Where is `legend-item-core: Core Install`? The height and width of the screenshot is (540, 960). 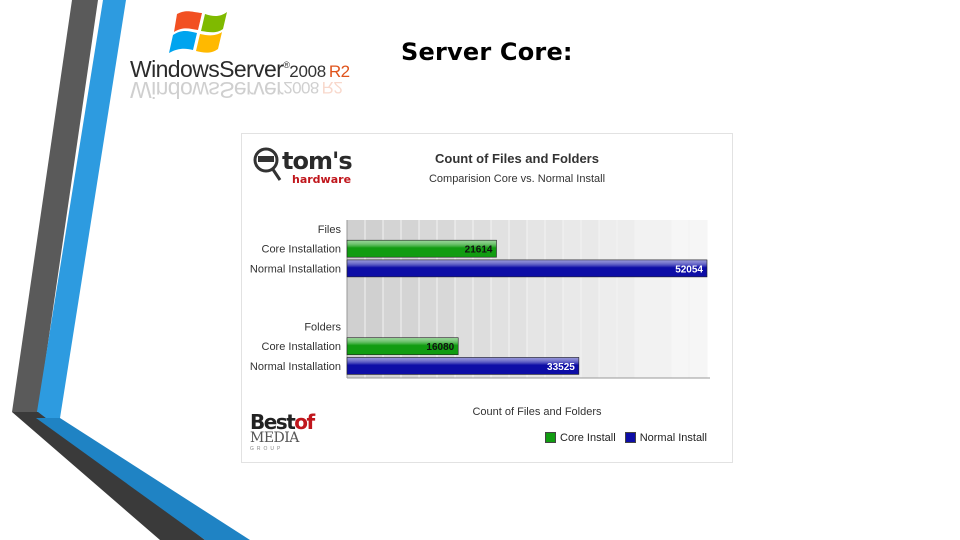
legend-item-core: Core Install is located at coordinates (580, 438).